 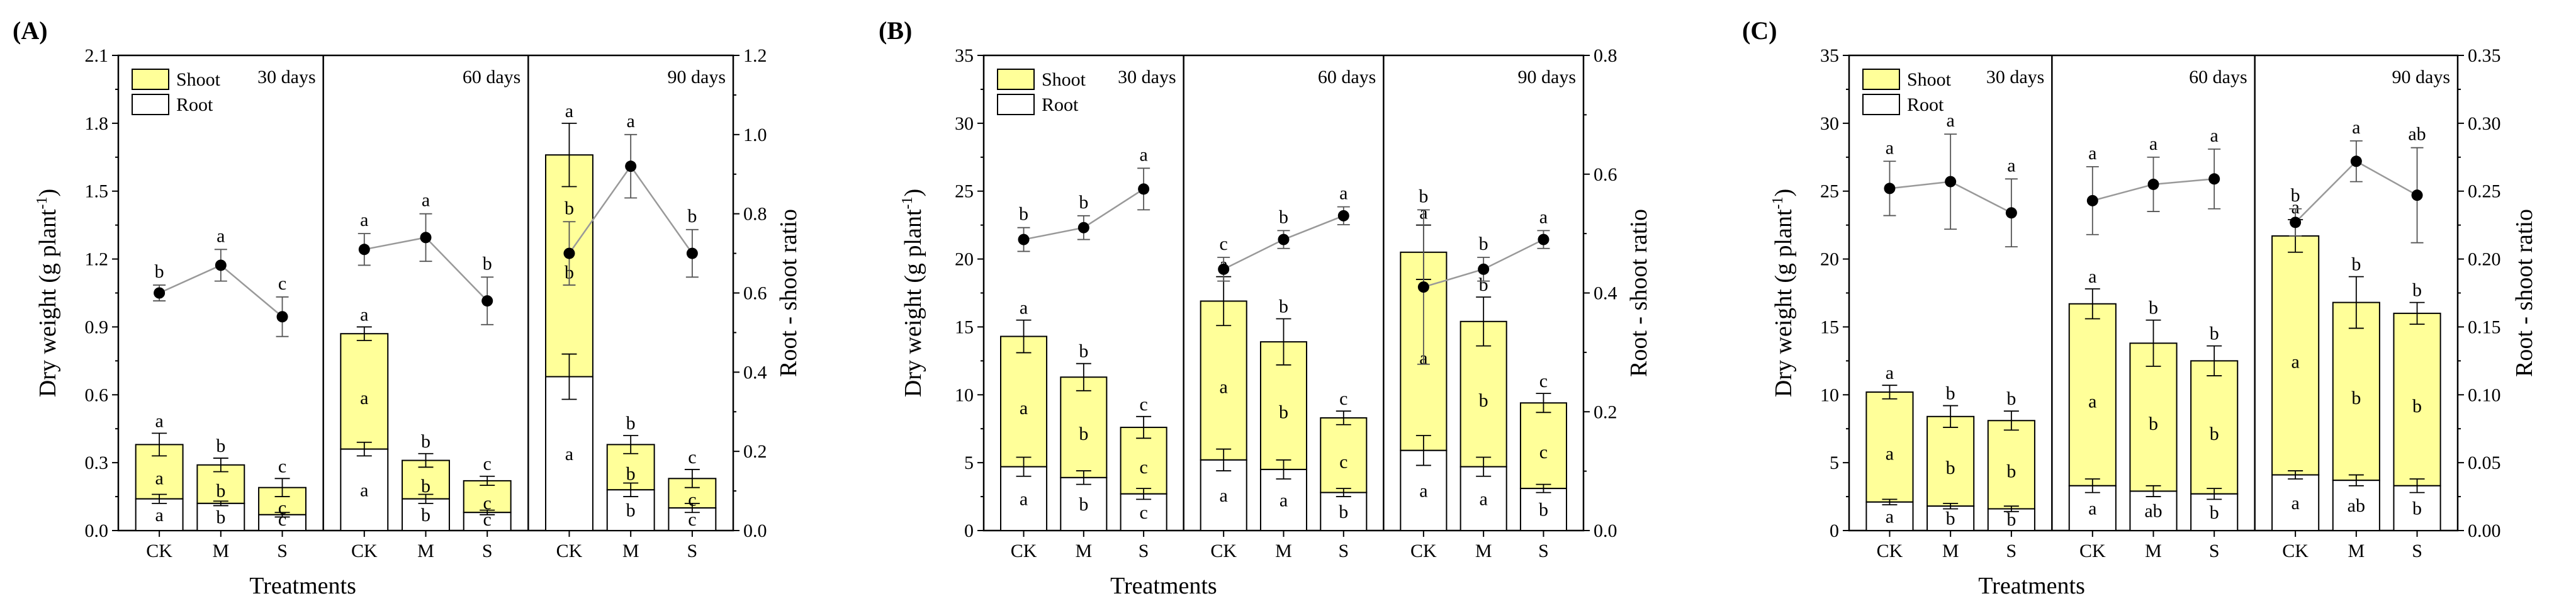 I want to click on legend-label: Shoot, so click(x=1064, y=79).